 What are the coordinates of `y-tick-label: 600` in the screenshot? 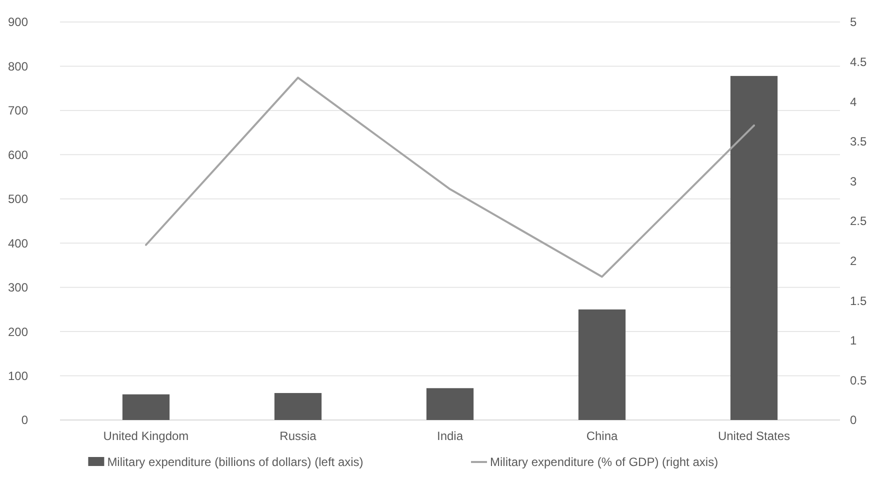 It's located at (18, 155).